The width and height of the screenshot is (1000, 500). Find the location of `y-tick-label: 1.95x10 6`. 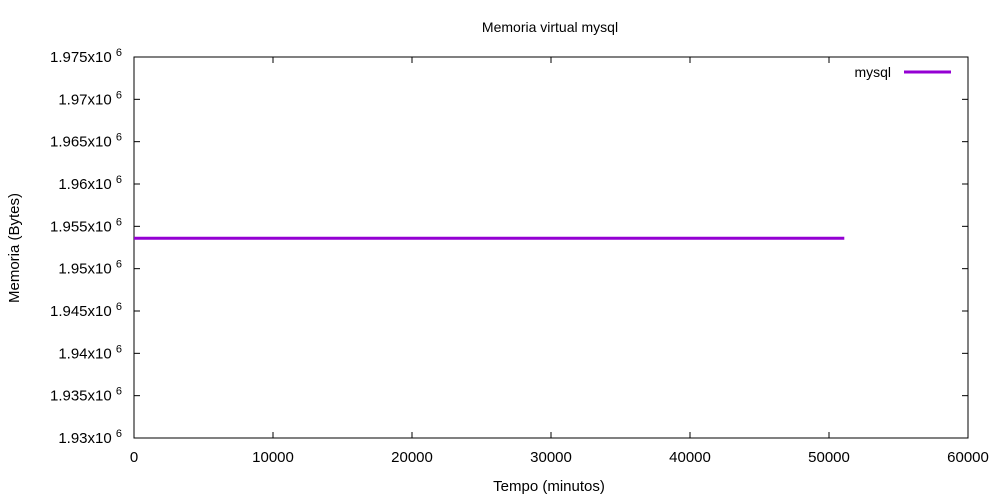

y-tick-label: 1.95x10 6 is located at coordinates (90, 268).